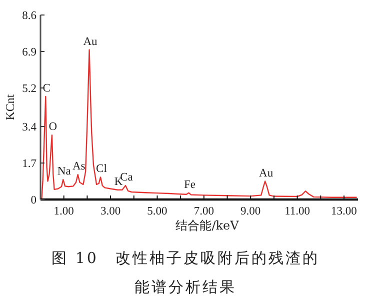 Image resolution: width=368 pixels, height=302 pixels. Describe the element at coordinates (29, 16) in the screenshot. I see `y-tick-label: 8.6` at that location.